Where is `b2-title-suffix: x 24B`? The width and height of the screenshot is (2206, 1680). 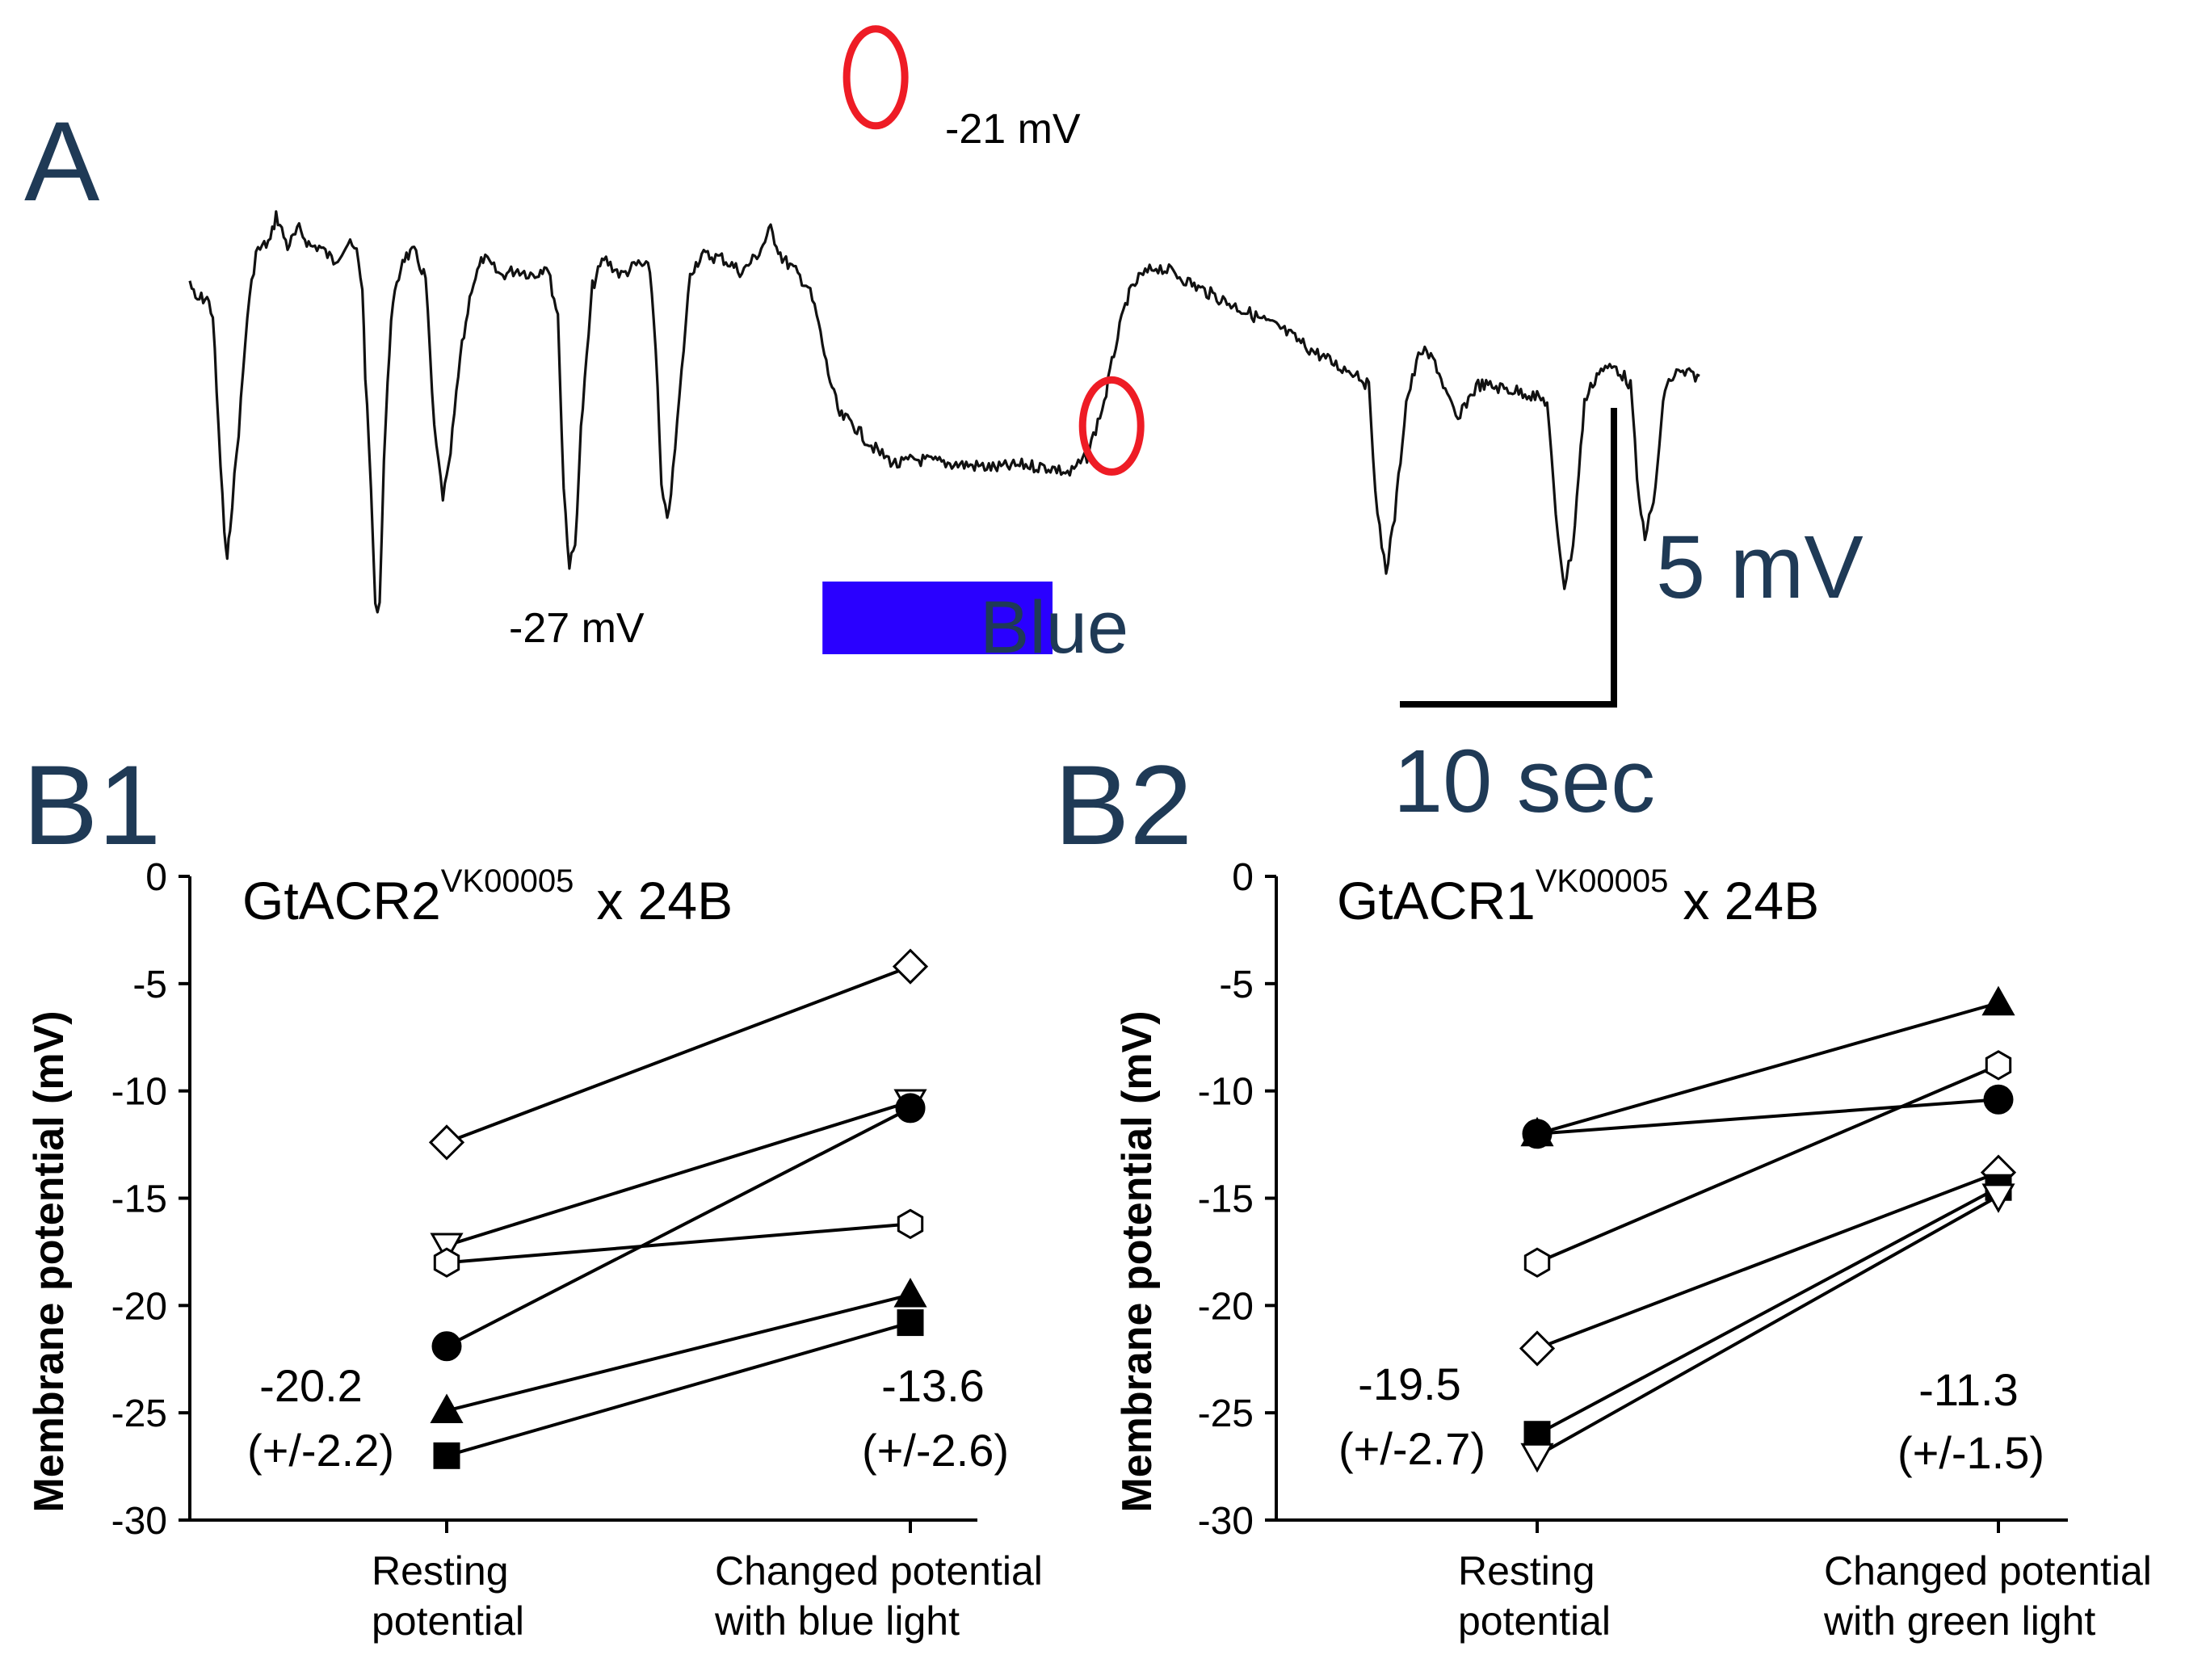
b2-title-suffix: x 24B is located at coordinates (1751, 900).